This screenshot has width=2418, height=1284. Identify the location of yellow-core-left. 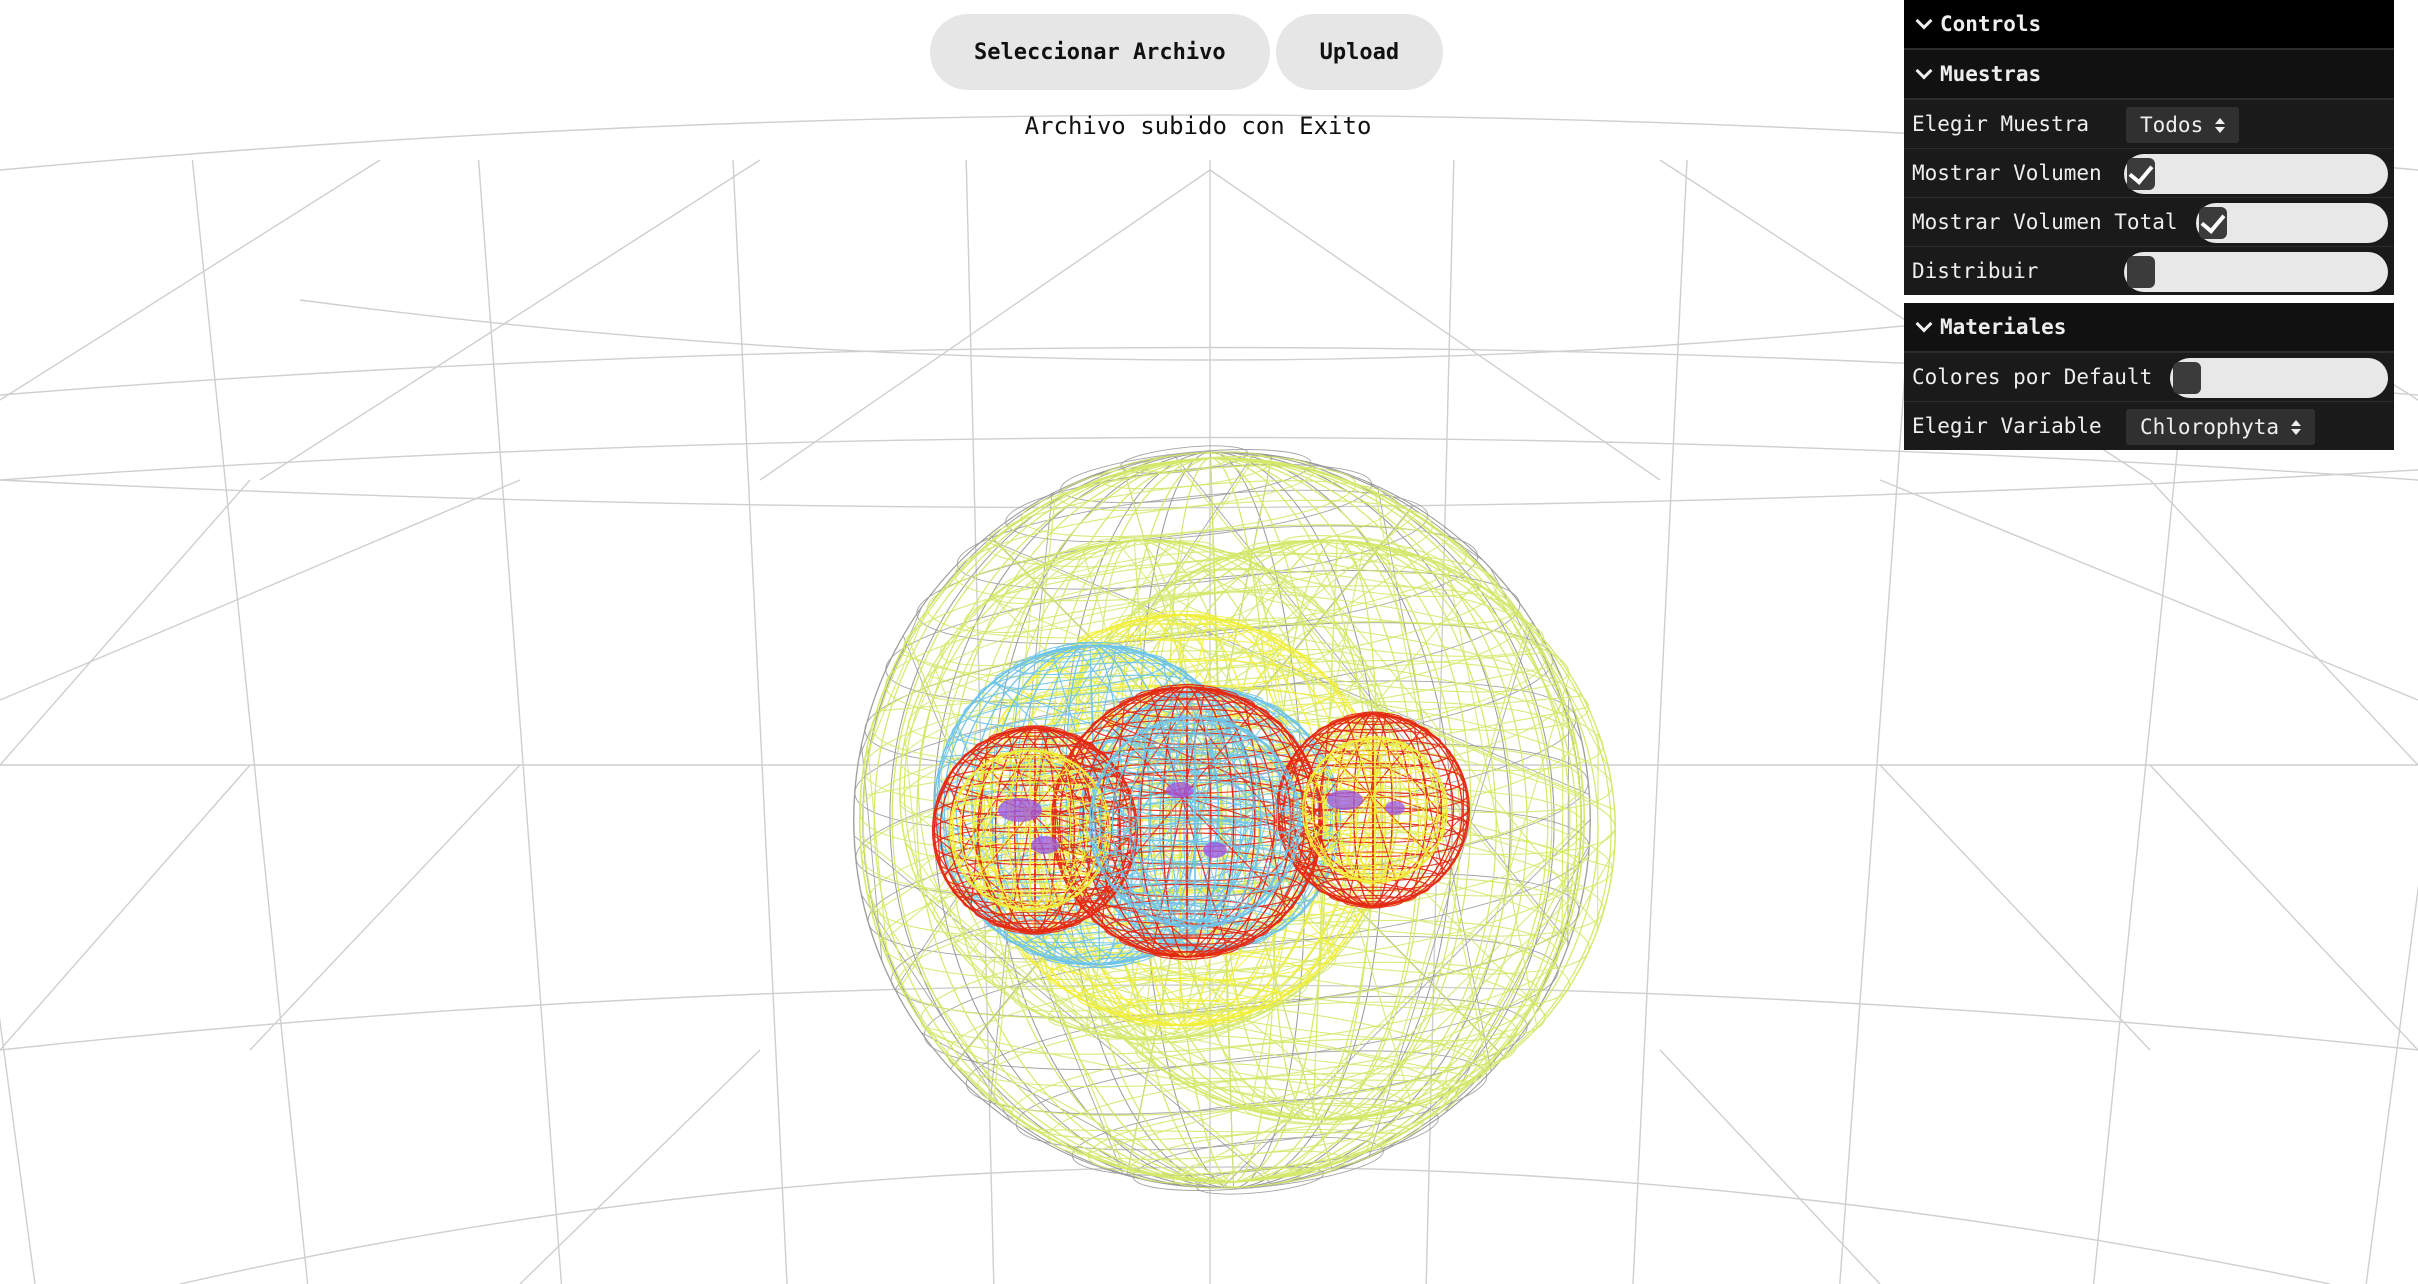
(1030, 830).